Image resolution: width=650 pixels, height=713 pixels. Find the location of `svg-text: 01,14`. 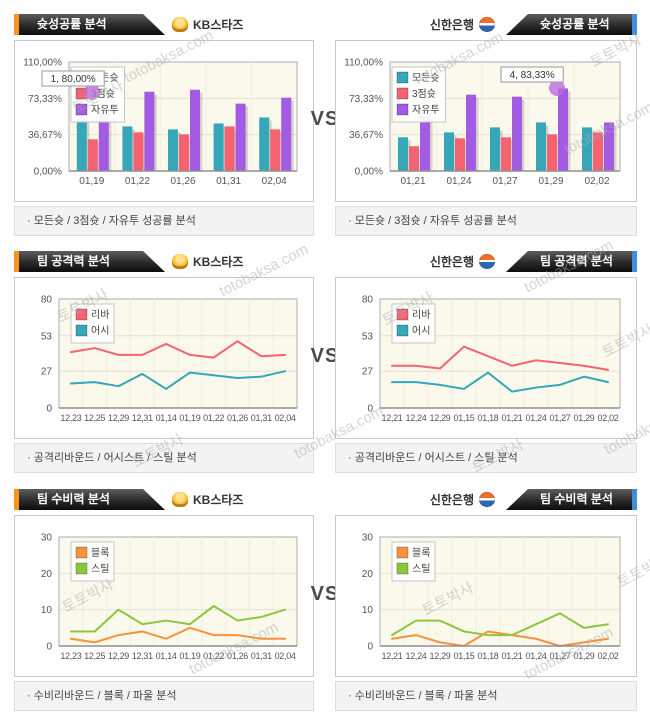

svg-text: 01,14 is located at coordinates (166, 418).